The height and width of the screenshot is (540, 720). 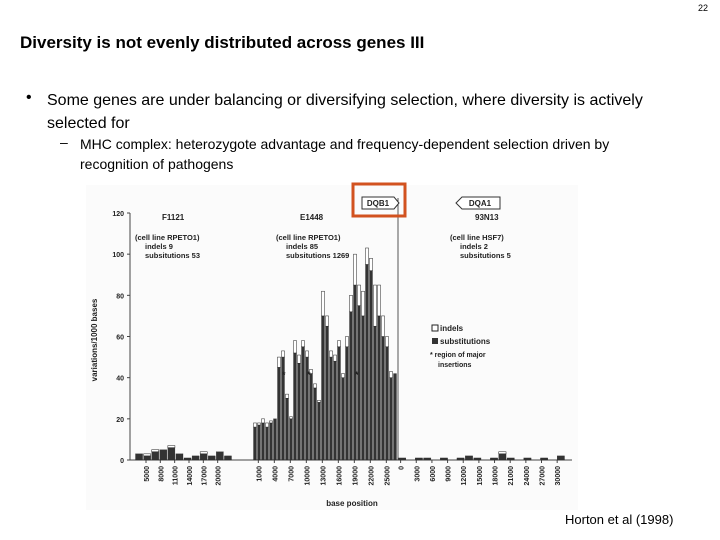 What do you see at coordinates (120, 379) in the screenshot?
I see `y-tick-label: 40` at bounding box center [120, 379].